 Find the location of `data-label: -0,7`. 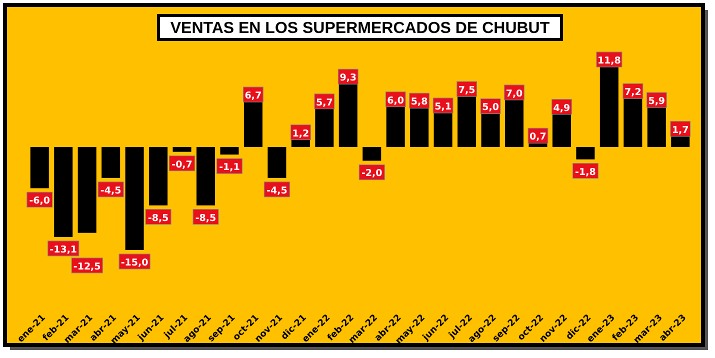

data-label: -0,7 is located at coordinates (182, 164).